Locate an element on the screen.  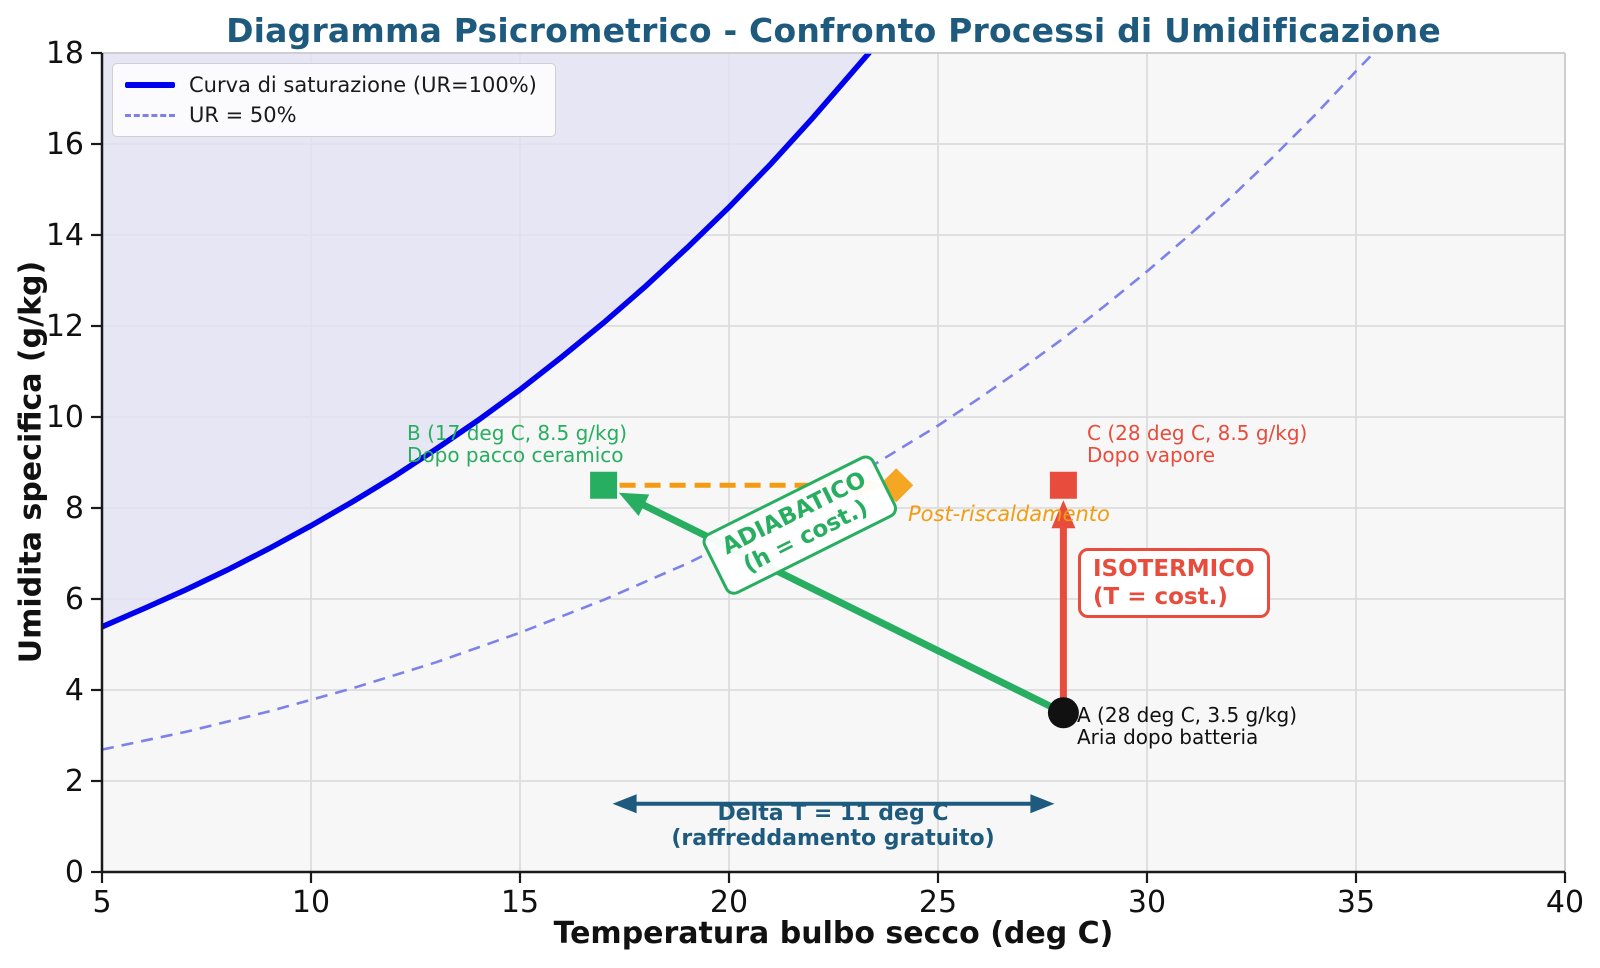
adiabatico-arrow-head is located at coordinates (634, 504).